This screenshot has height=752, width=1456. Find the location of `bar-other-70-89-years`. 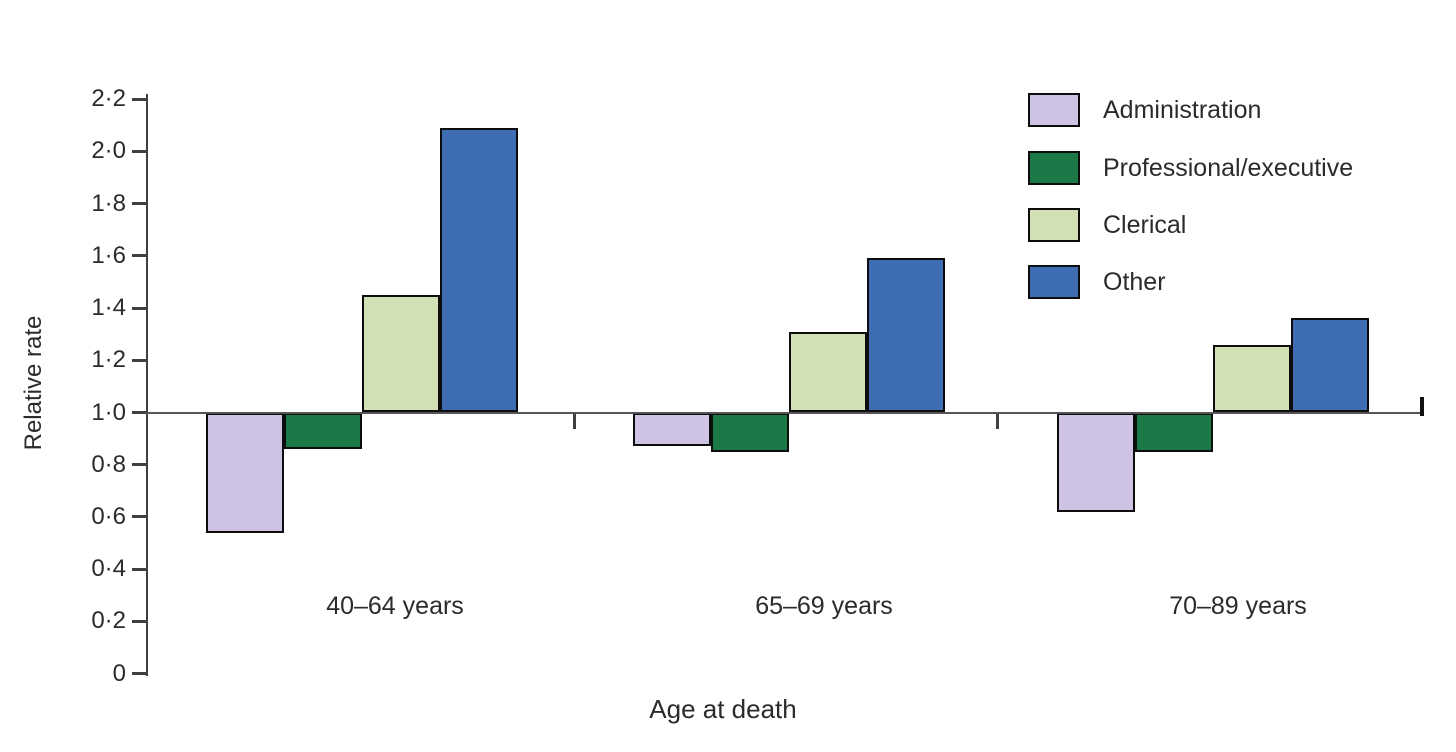

bar-other-70-89-years is located at coordinates (1330, 365).